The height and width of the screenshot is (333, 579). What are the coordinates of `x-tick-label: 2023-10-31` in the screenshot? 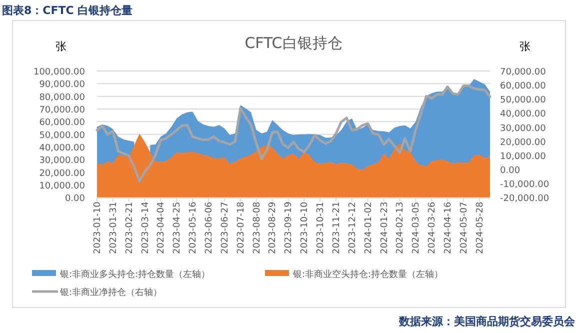 It's located at (321, 228).